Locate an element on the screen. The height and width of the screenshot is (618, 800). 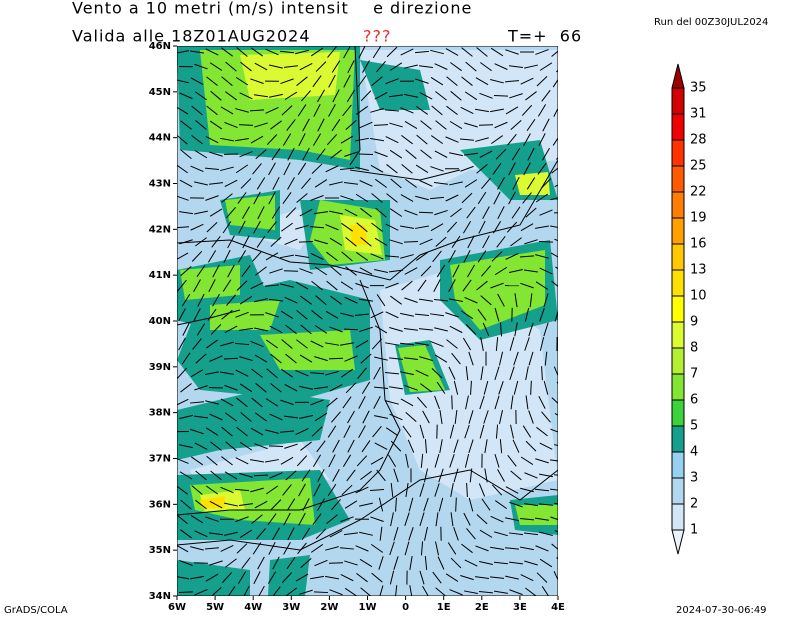
colorbar-low is located at coordinates (678, 542).